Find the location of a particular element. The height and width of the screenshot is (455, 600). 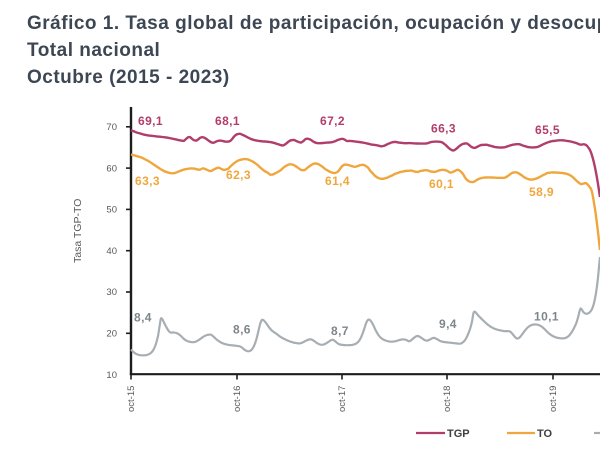

svg-text: 58,9 is located at coordinates (541, 192).